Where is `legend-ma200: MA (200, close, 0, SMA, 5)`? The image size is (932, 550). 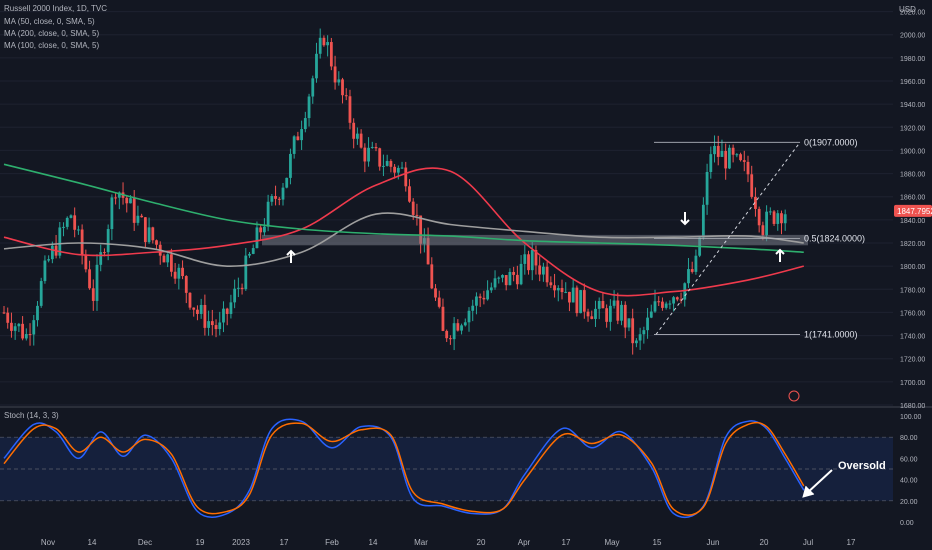 legend-ma200: MA (200, close, 0, SMA, 5) is located at coordinates (52, 33).